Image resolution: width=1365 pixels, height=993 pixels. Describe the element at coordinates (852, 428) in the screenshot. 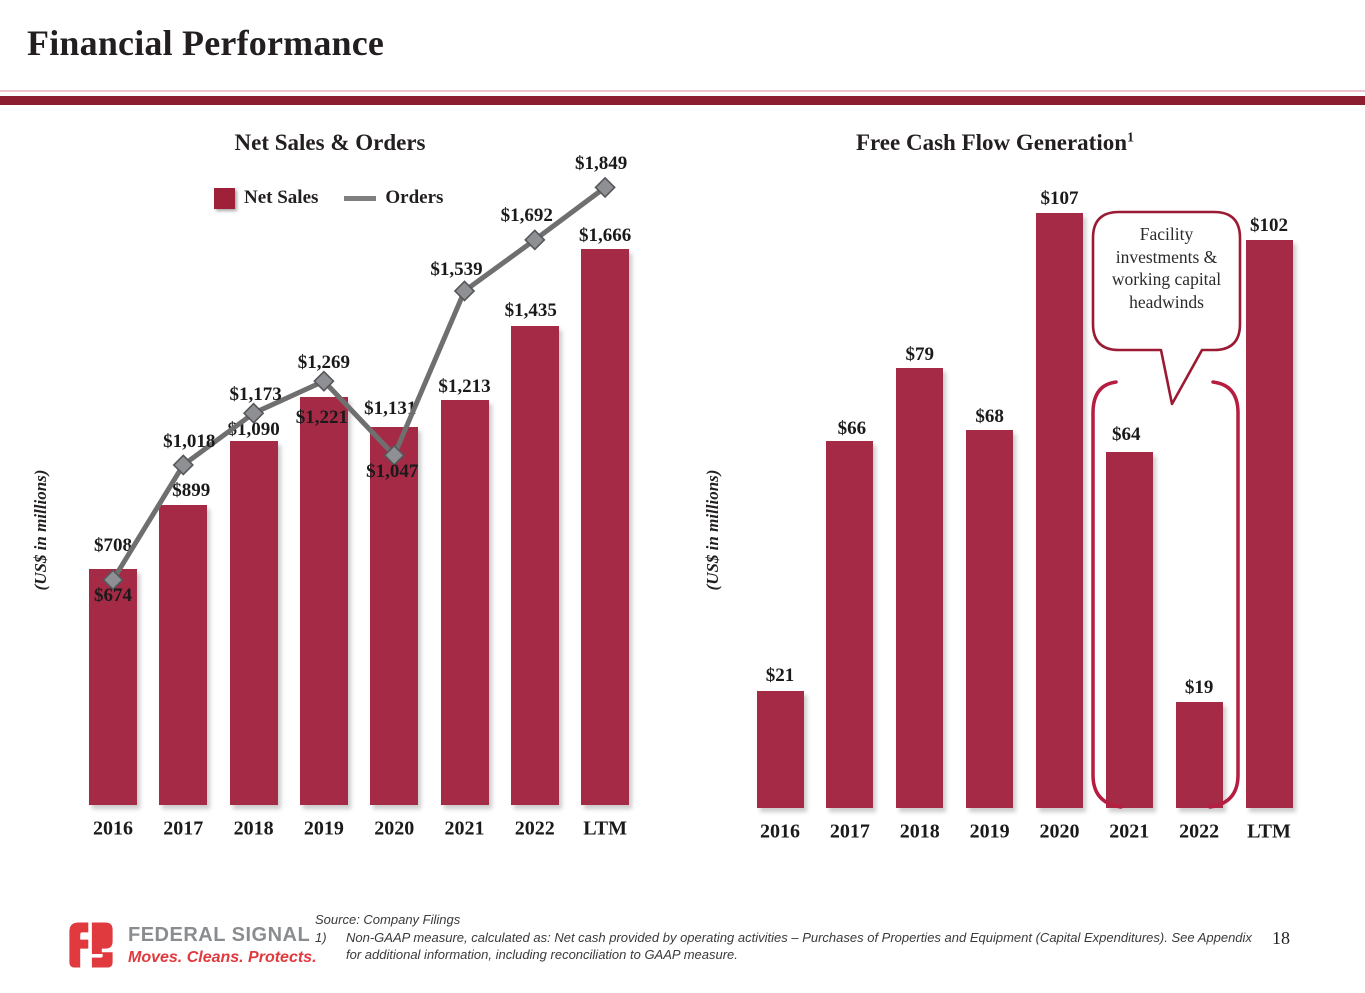

I see `bar-value-fcf-2017: $66` at that location.